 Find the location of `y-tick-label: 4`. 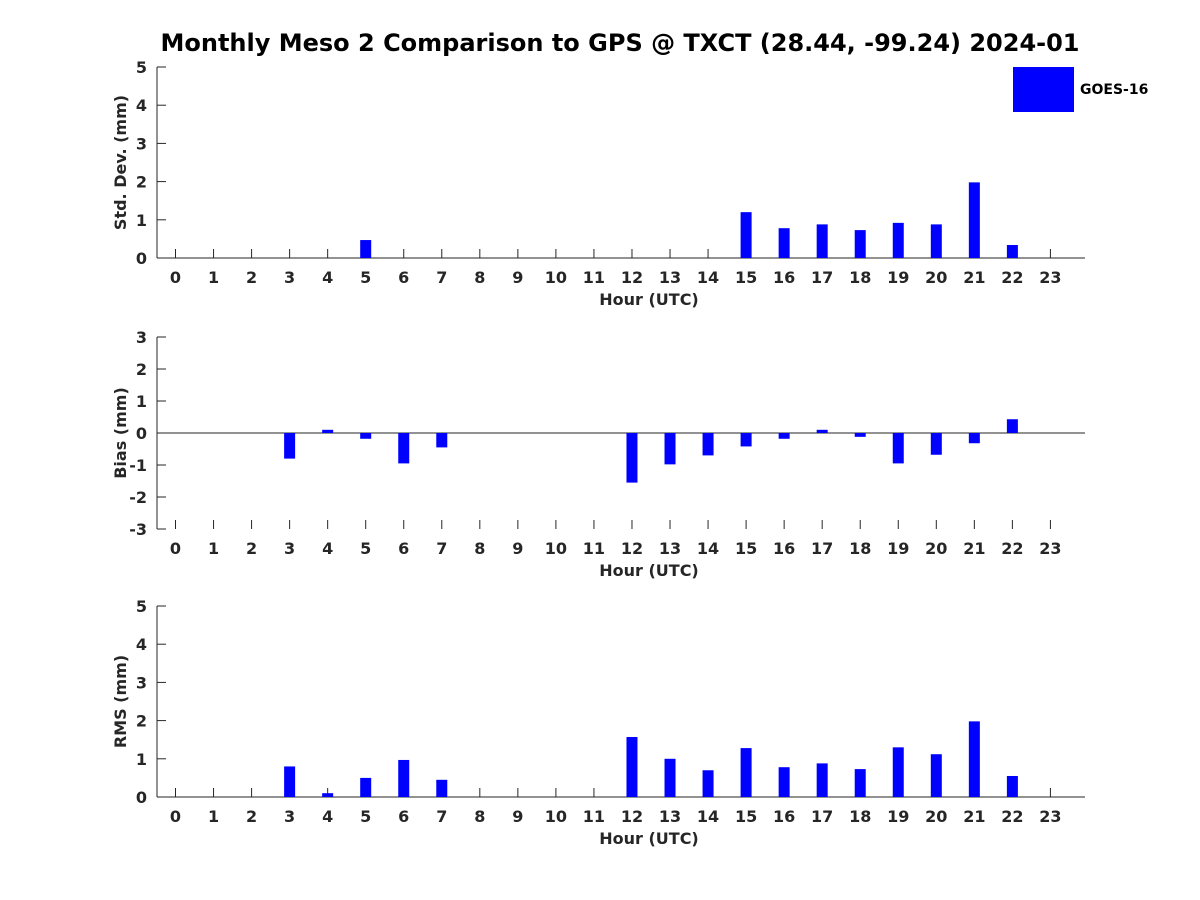

y-tick-label: 4 is located at coordinates (141, 644).